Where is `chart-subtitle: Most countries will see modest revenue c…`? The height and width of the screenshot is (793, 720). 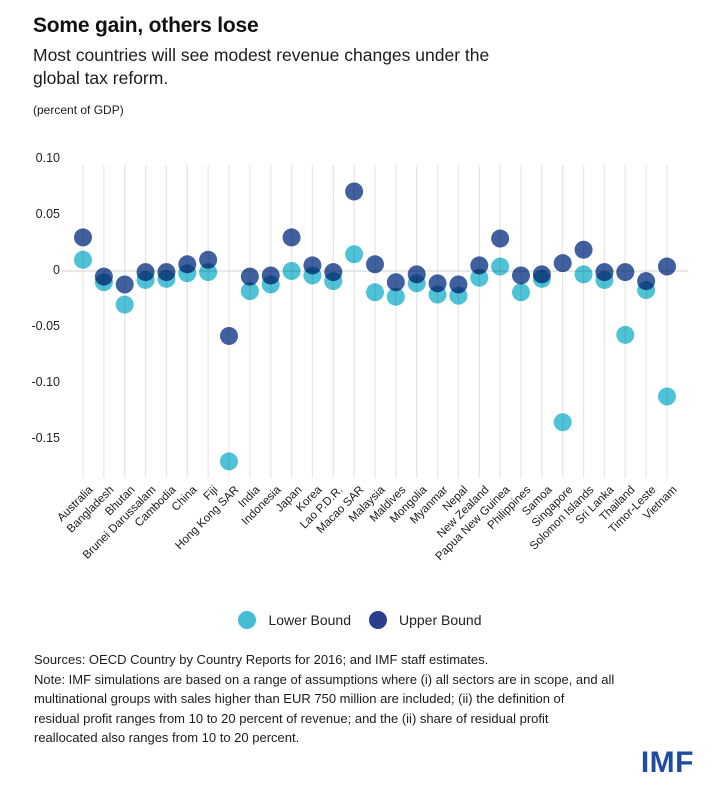 chart-subtitle: Most countries will see modest revenue c… is located at coordinates (261, 67).